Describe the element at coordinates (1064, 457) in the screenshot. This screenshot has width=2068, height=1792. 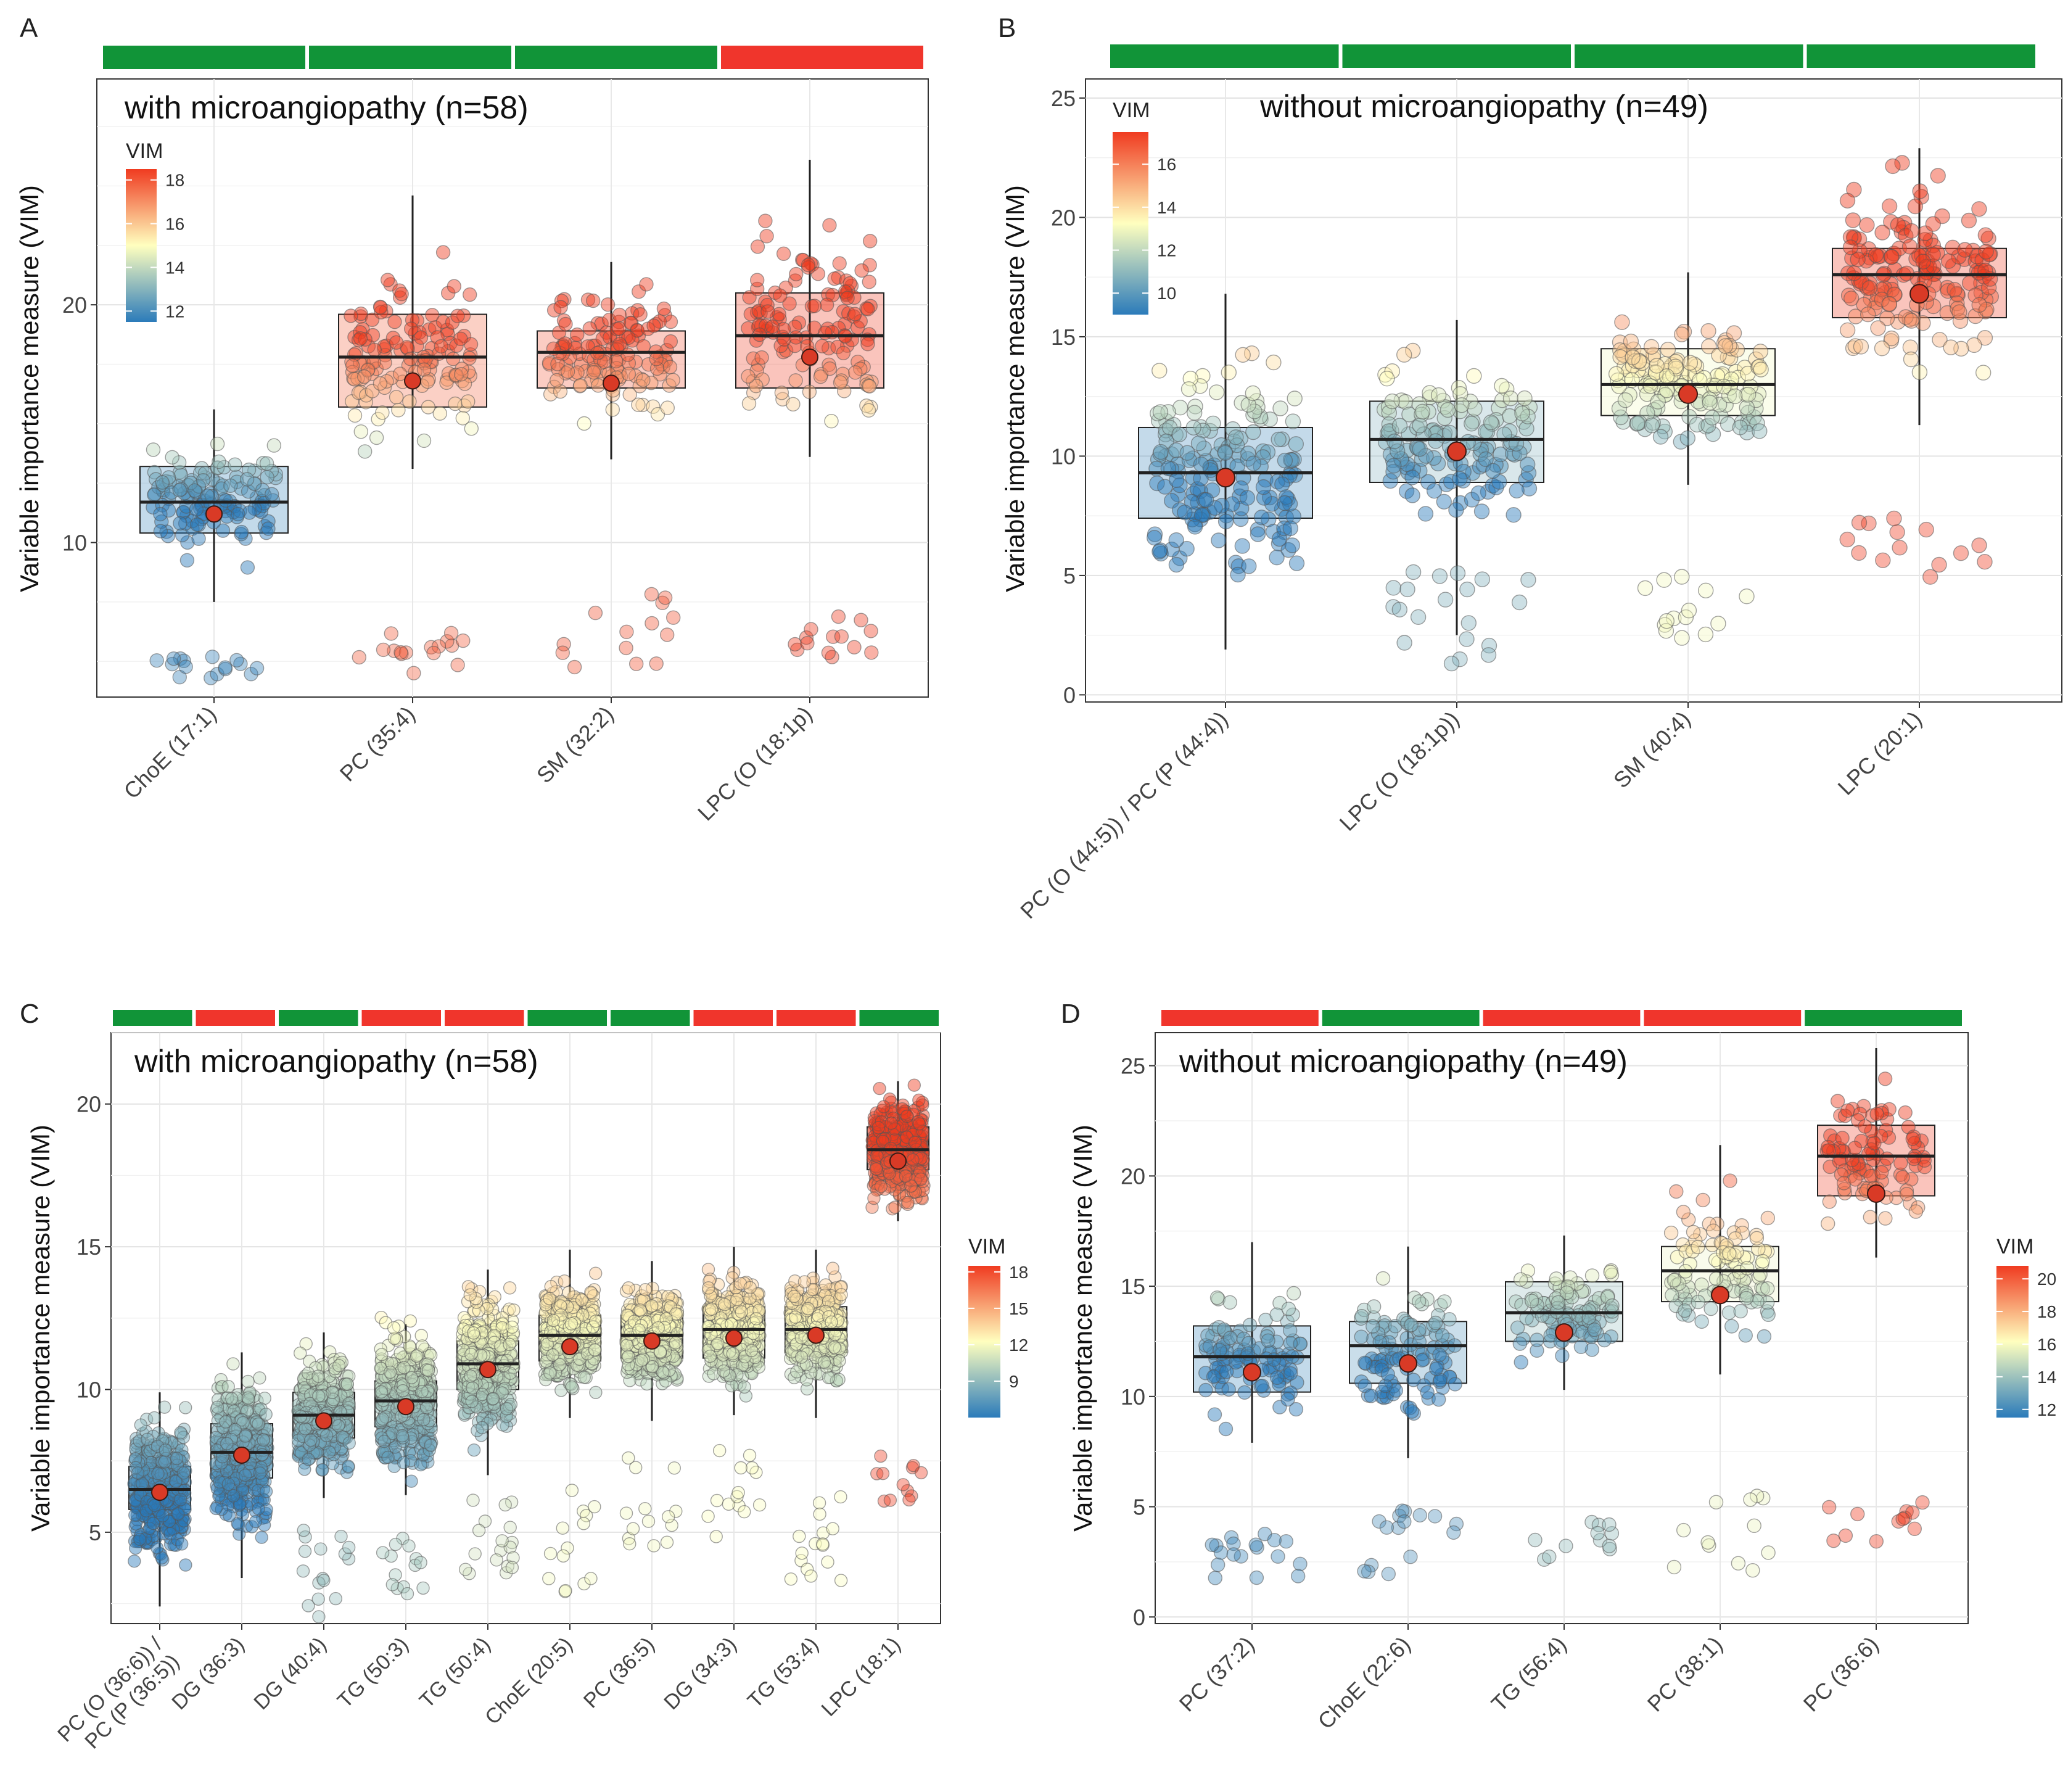
I see `y-tick-label: 10` at that location.